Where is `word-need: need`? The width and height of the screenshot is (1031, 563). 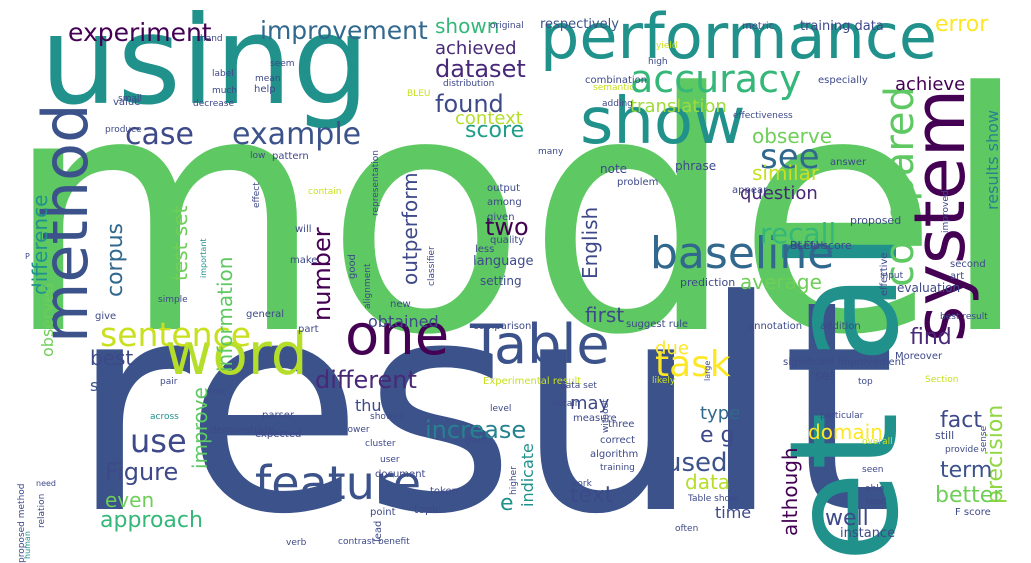
word-need: need is located at coordinates (46, 483).